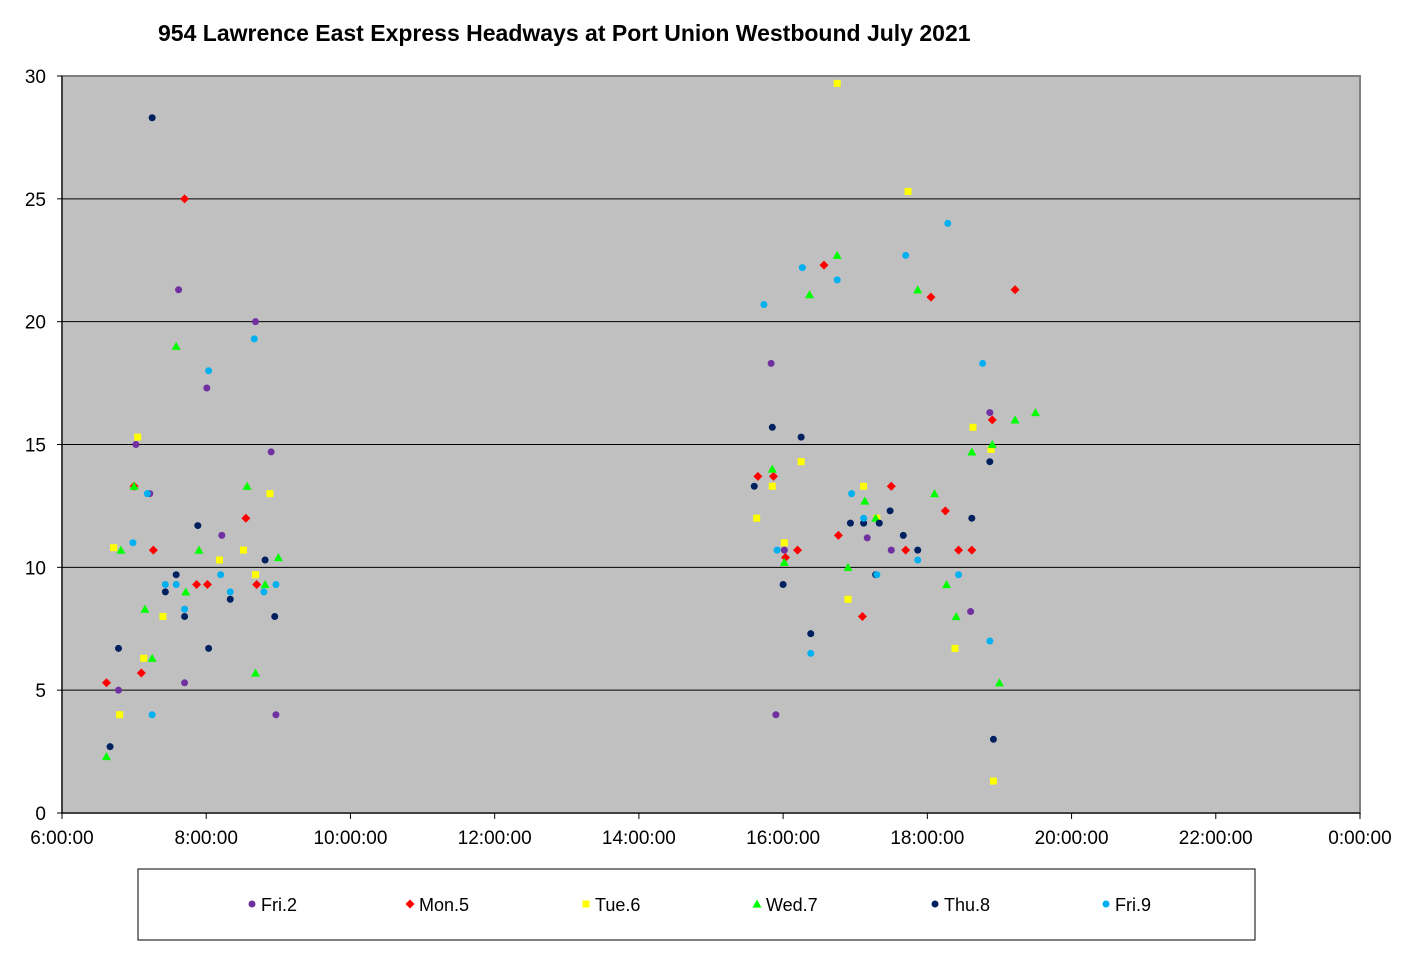 The height and width of the screenshot is (958, 1409). I want to click on x-tick-label: 0:00:00, so click(1359, 838).